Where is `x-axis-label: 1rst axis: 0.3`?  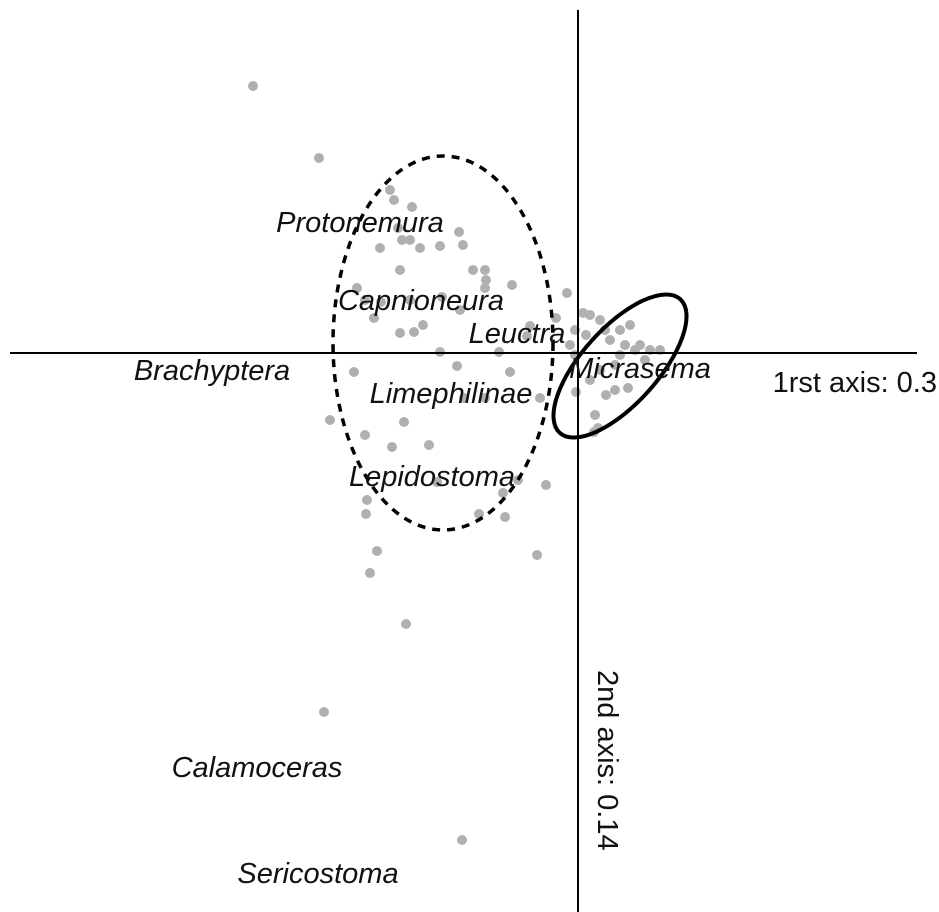
x-axis-label: 1rst axis: 0.3 is located at coordinates (855, 383).